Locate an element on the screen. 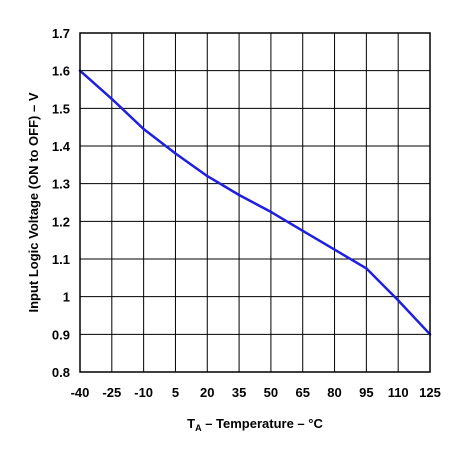  y-tick-label: 1 is located at coordinates (66, 297).